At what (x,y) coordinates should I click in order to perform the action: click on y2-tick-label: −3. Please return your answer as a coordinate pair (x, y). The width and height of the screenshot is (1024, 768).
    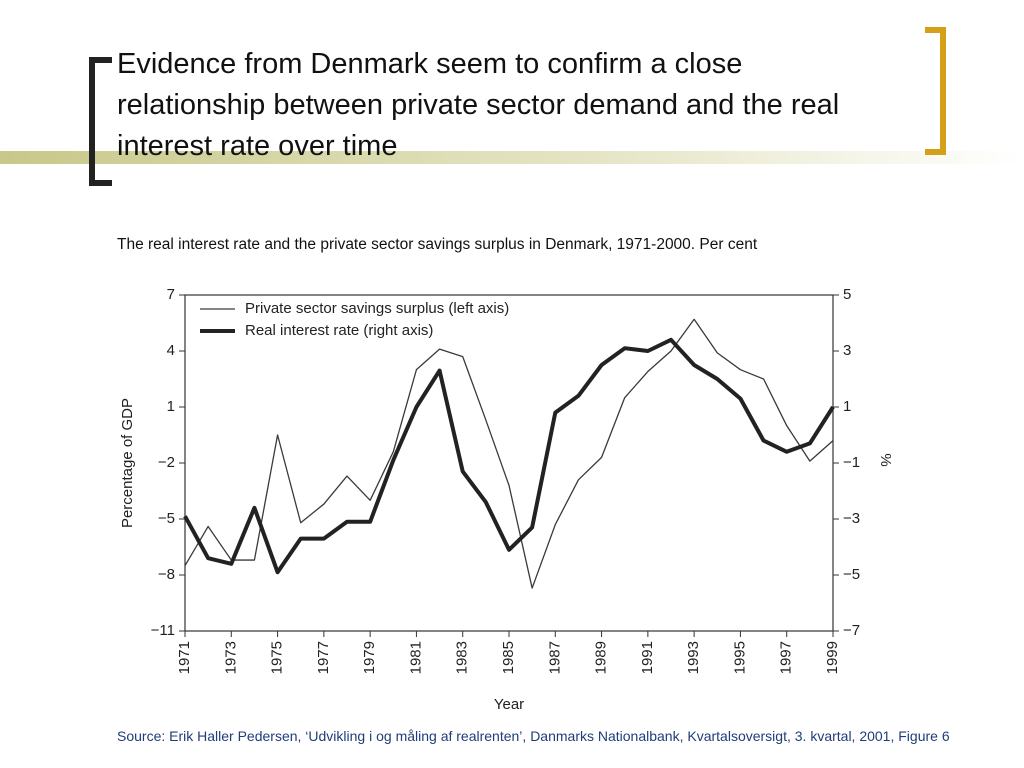
    Looking at the image, I should click on (851, 518).